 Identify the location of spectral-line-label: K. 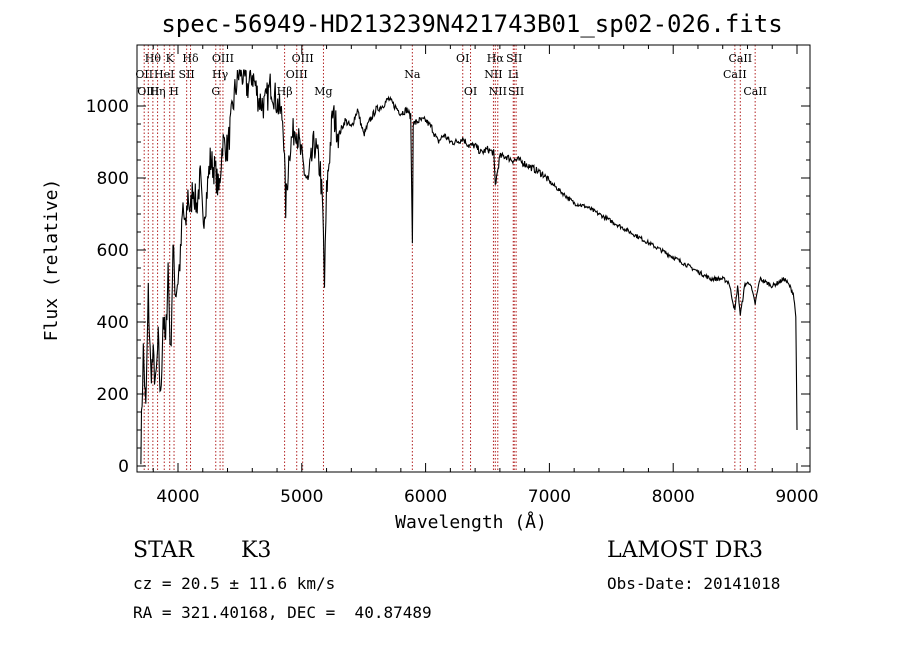
(170, 58).